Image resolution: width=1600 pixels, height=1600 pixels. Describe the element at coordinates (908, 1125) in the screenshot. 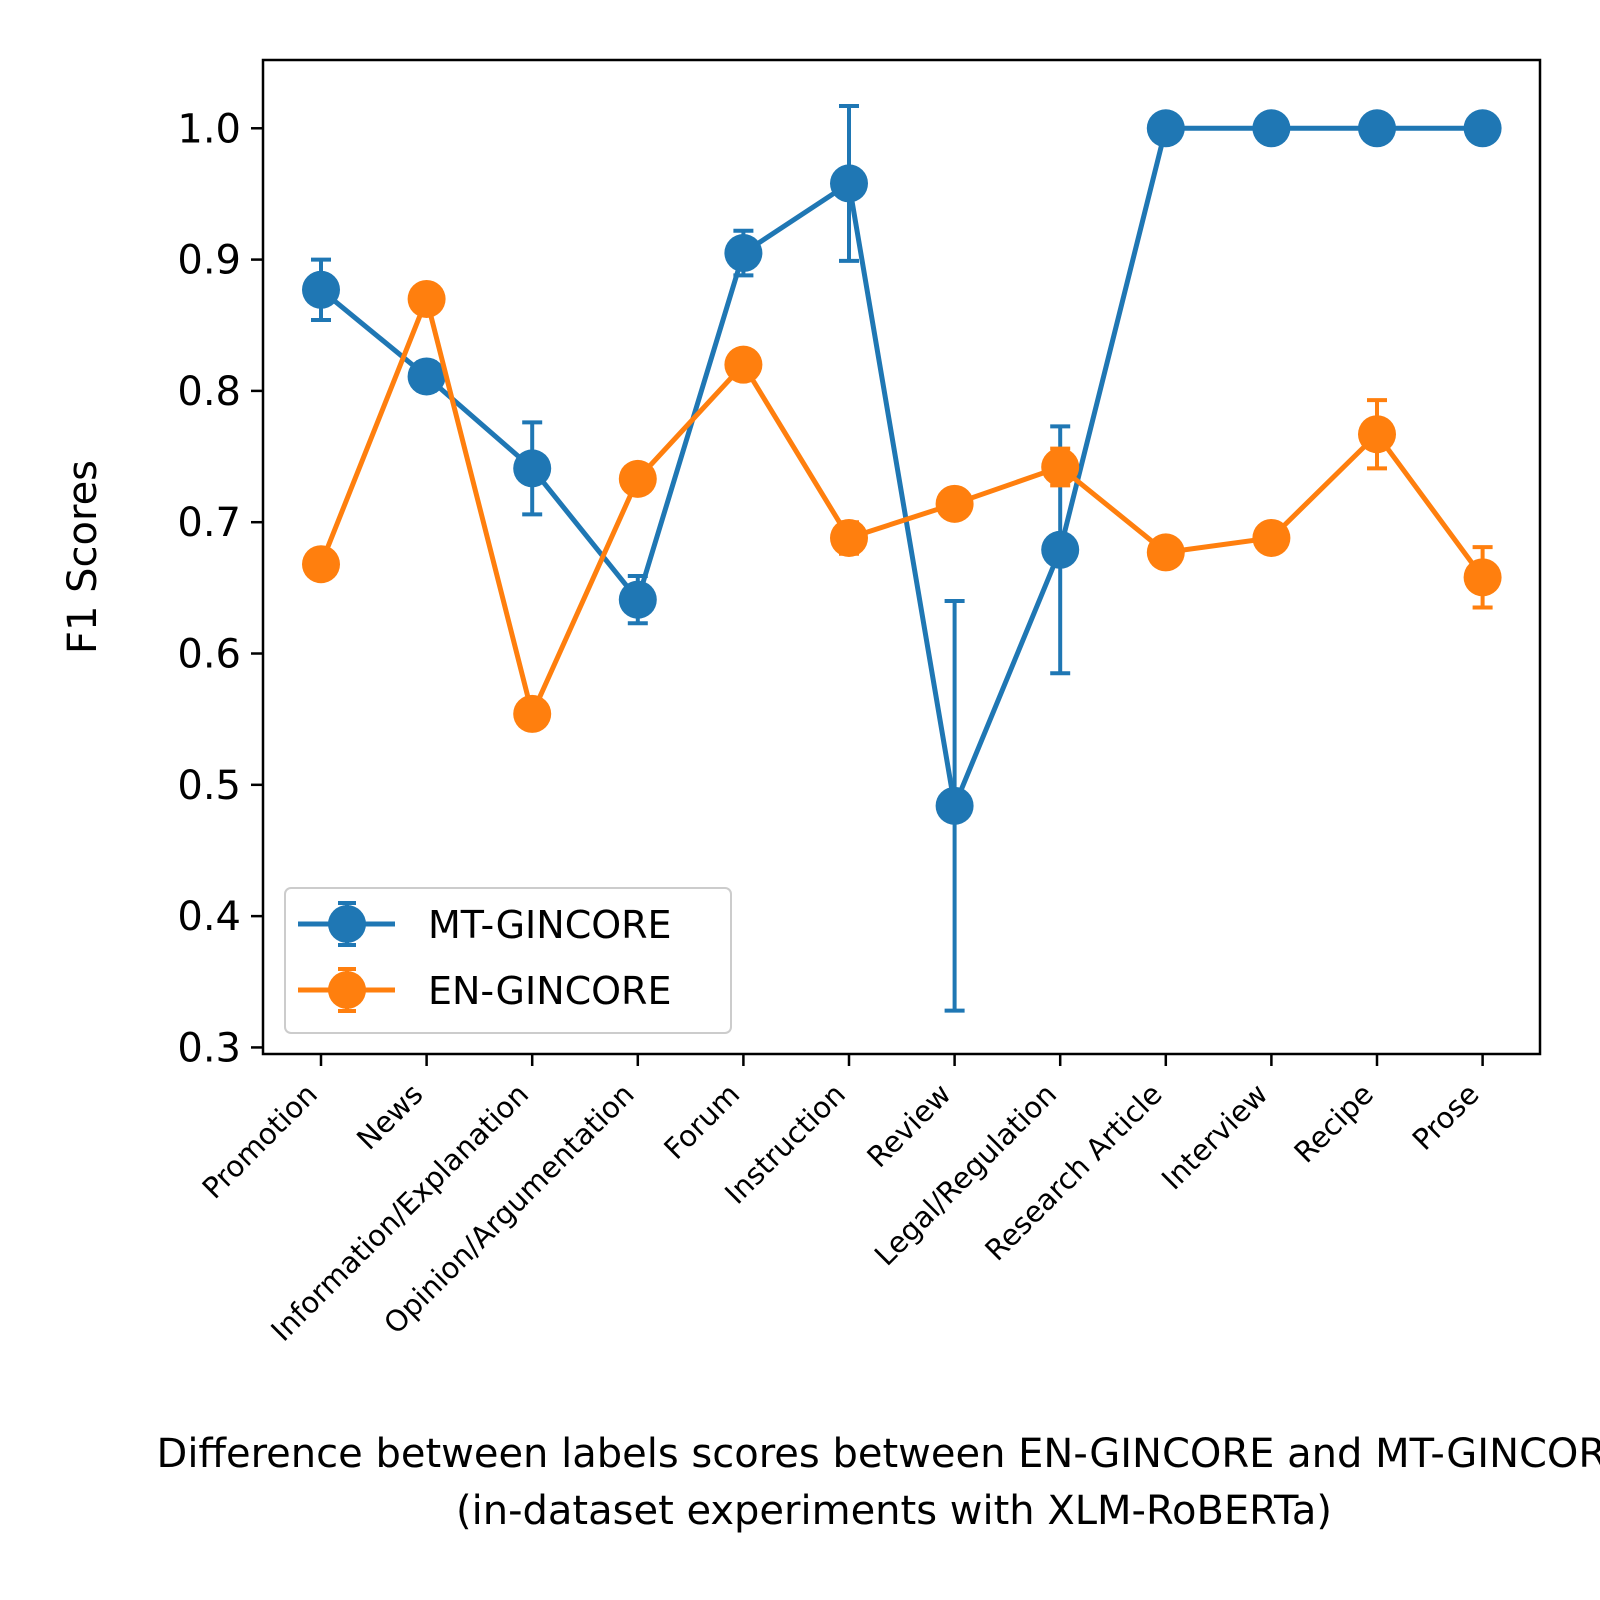

I see `x-tick-label-review: Review` at that location.